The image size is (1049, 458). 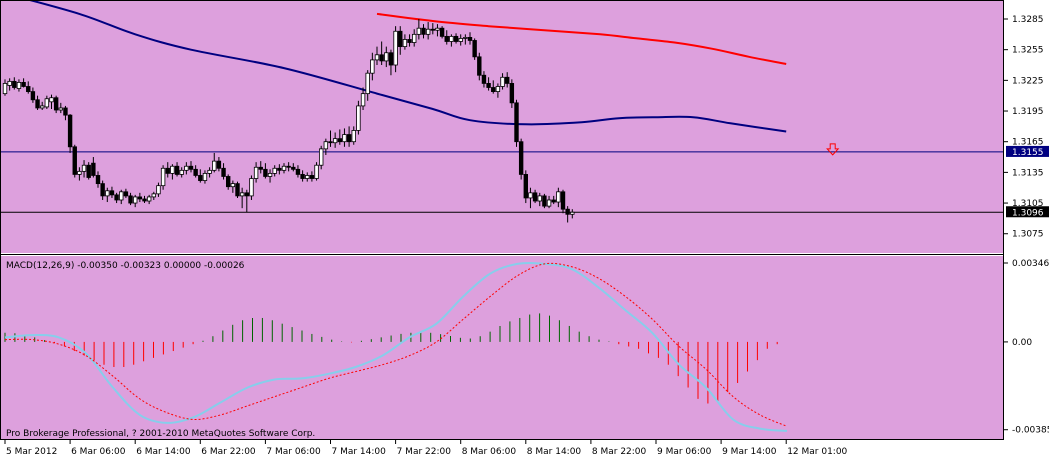 I want to click on level-price-badge-bg, so click(x=1027, y=151).